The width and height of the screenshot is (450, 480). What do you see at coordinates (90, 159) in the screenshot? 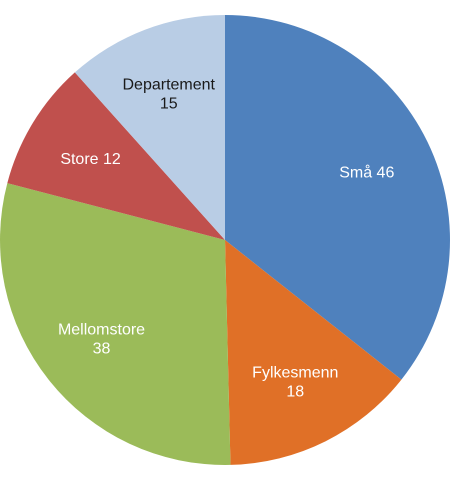
I see `slice-label-store: Store 12` at bounding box center [90, 159].